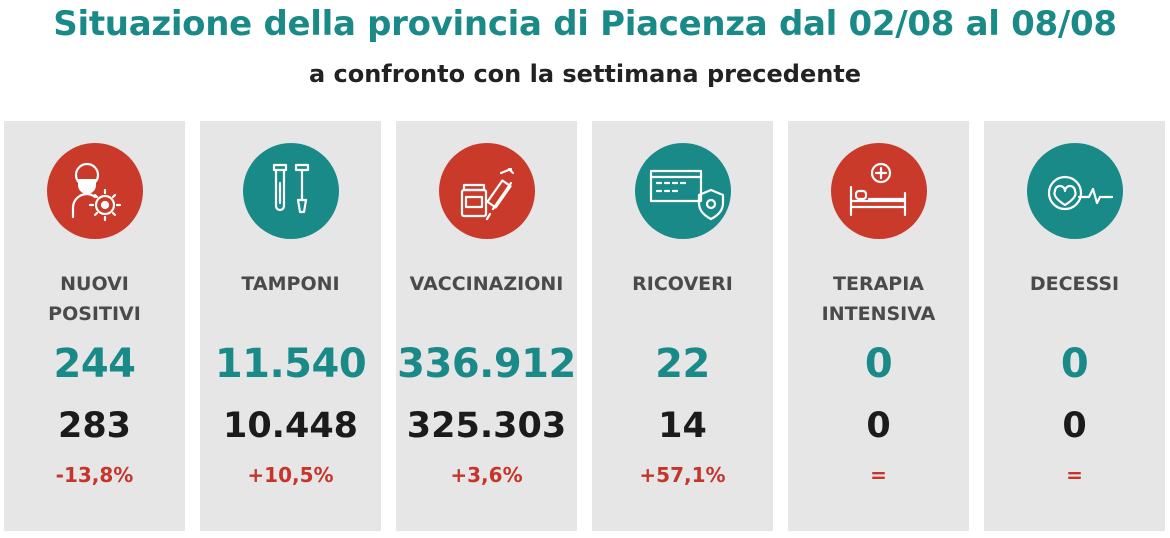 The image size is (1170, 538). Describe the element at coordinates (486, 326) in the screenshot. I see `card-vaccinazioni: VACCINAZIONI 336.912 325.303 +3,6%` at that location.